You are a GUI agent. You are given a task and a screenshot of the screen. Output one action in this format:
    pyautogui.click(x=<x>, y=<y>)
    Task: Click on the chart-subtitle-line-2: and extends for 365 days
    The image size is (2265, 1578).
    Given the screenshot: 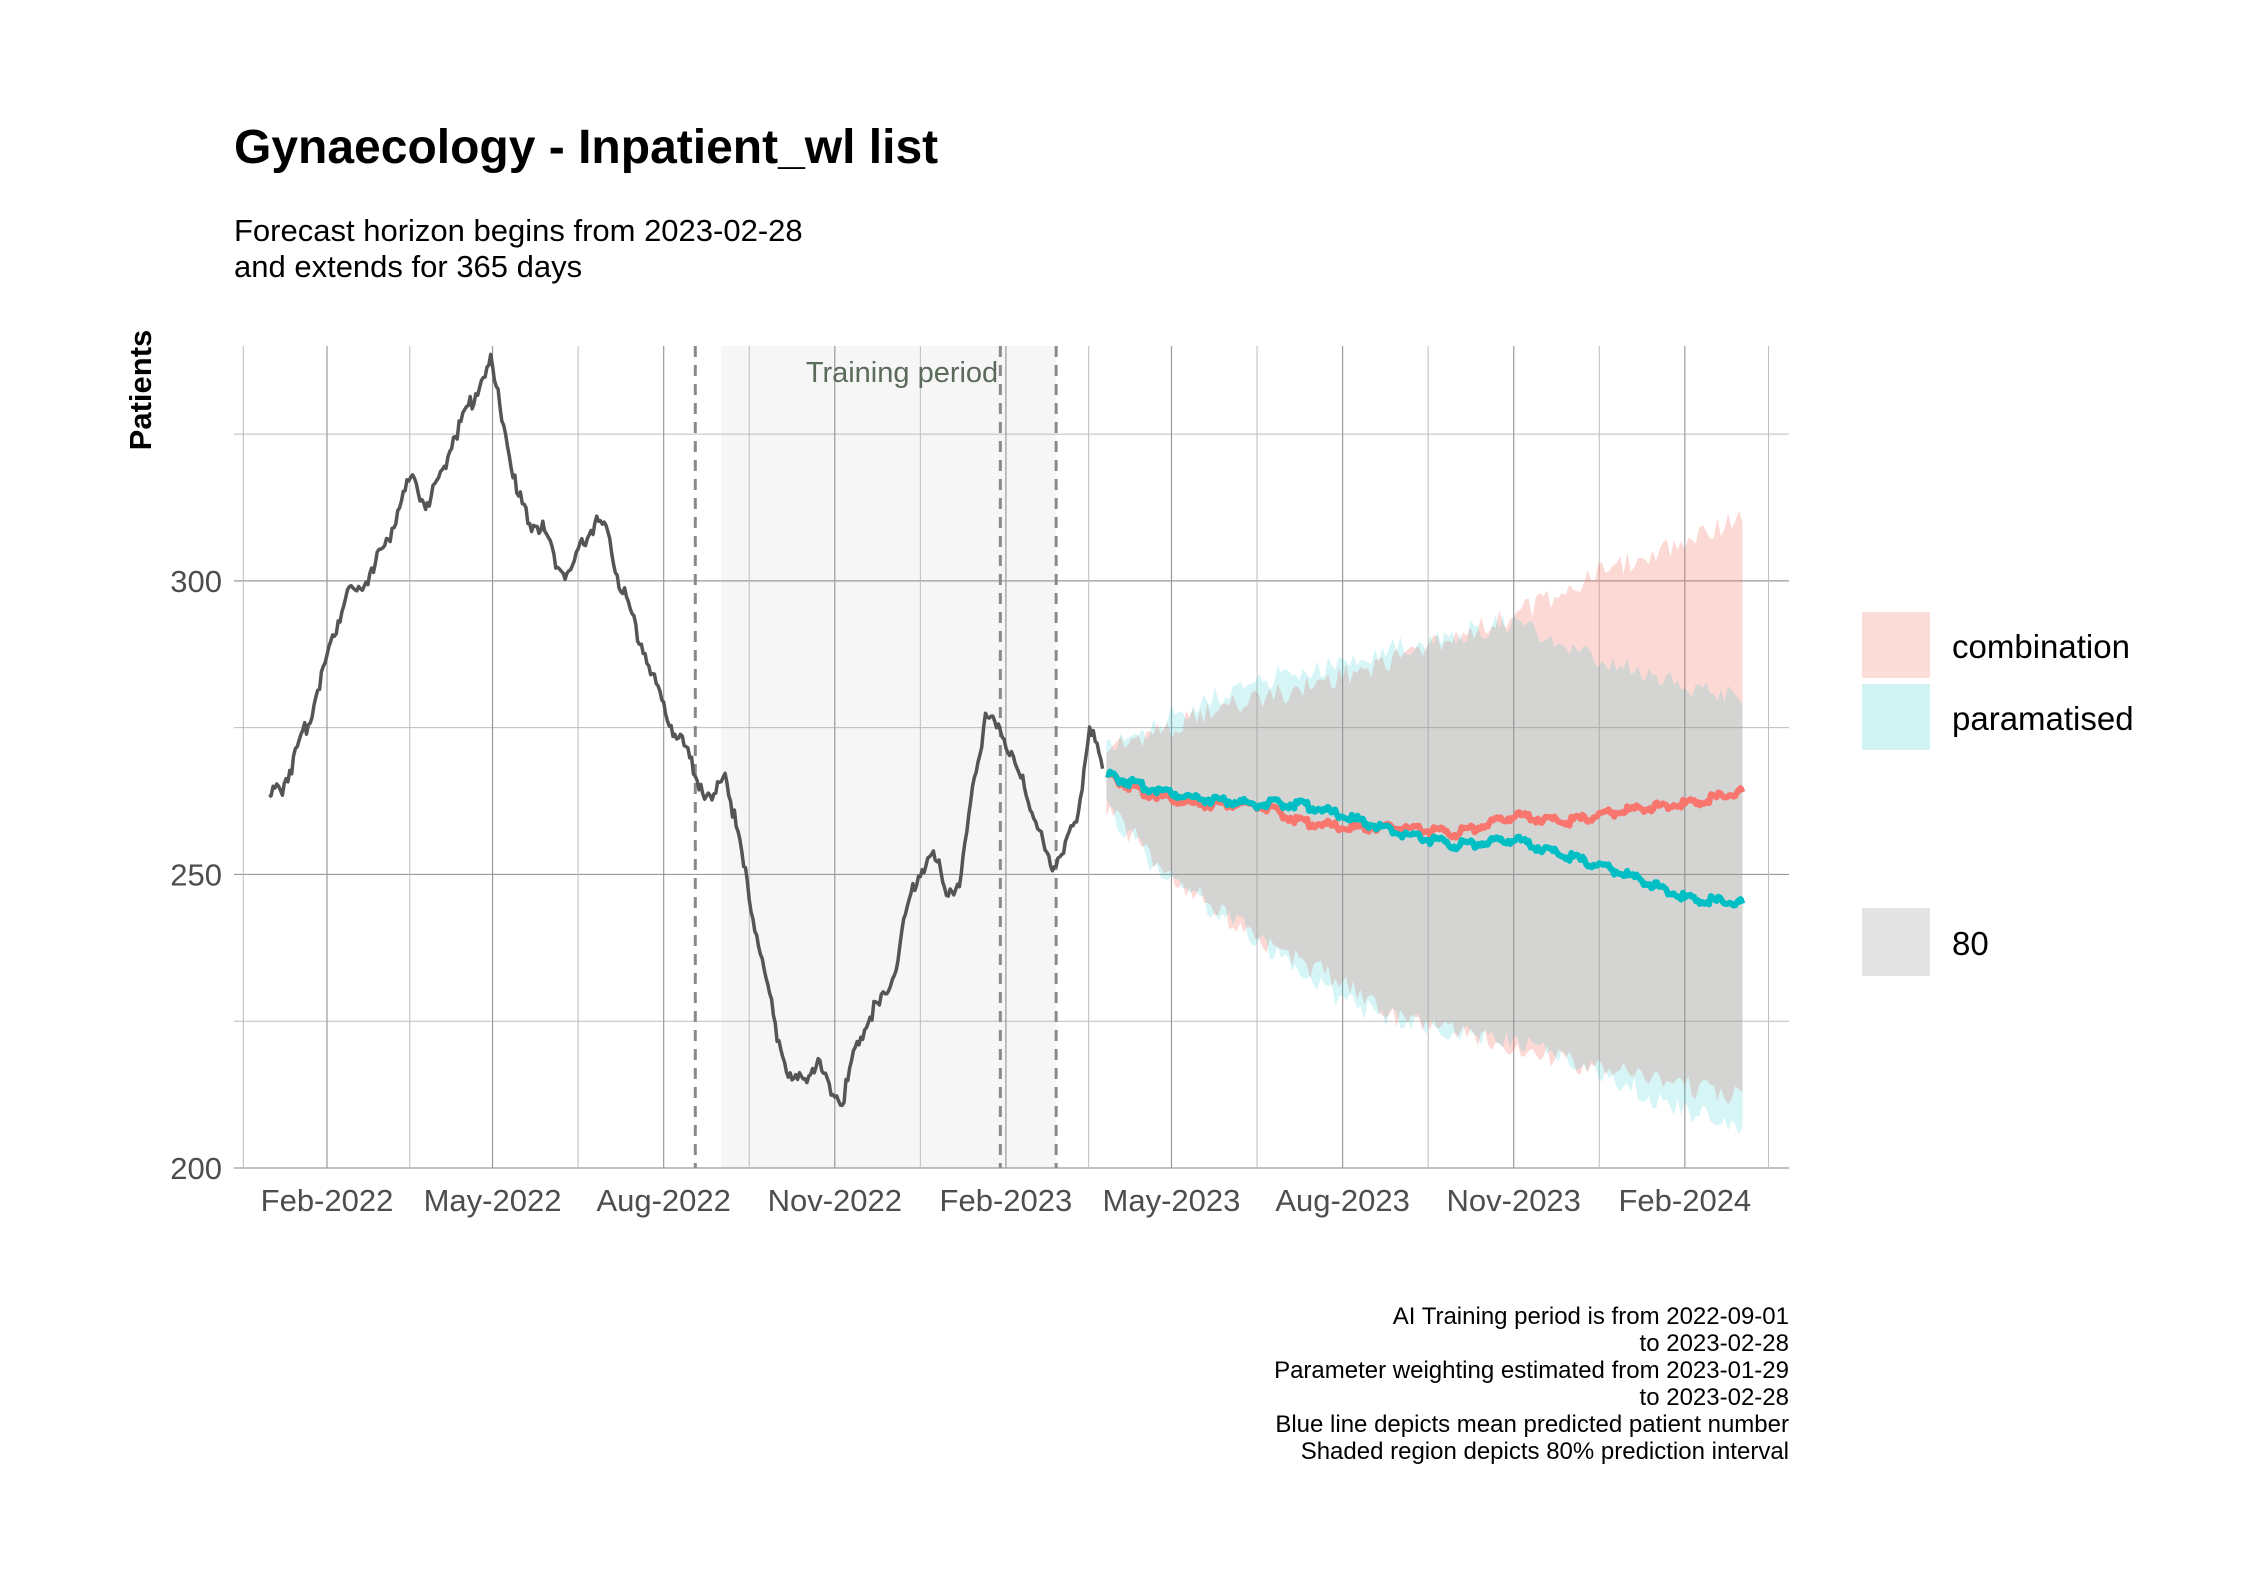 What is the action you would take?
    pyautogui.click(x=408, y=266)
    